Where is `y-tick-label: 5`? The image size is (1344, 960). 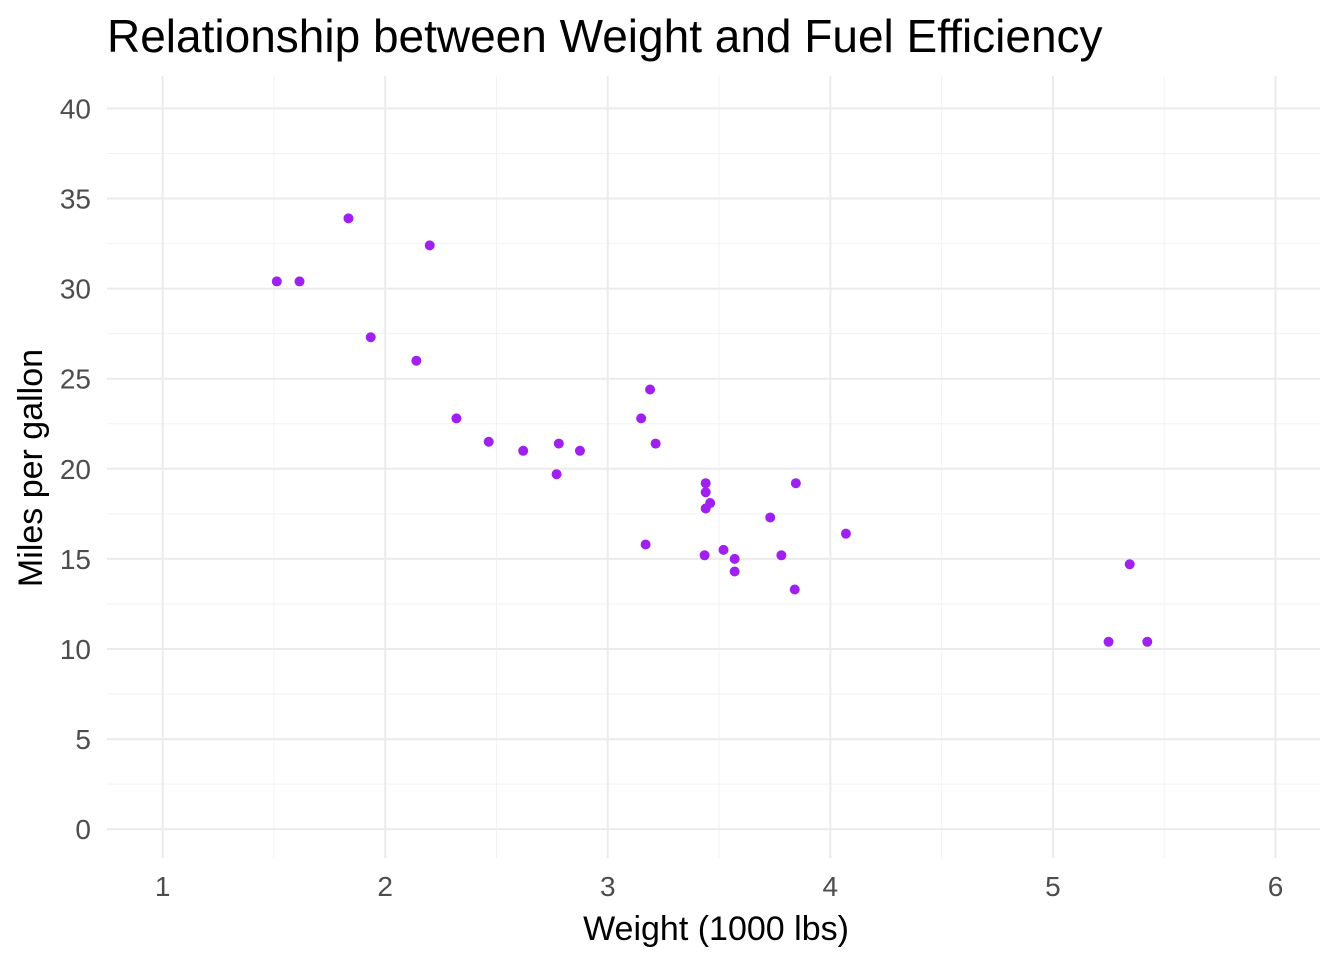
y-tick-label: 5 is located at coordinates (83, 739).